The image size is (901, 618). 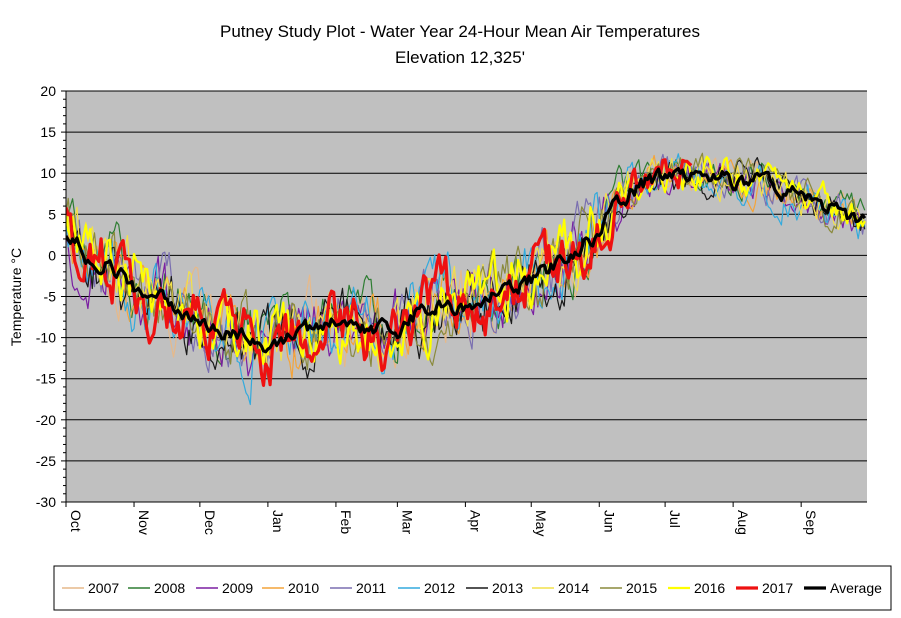 What do you see at coordinates (346, 522) in the screenshot?
I see `x-tick-label-feb: Feb` at bounding box center [346, 522].